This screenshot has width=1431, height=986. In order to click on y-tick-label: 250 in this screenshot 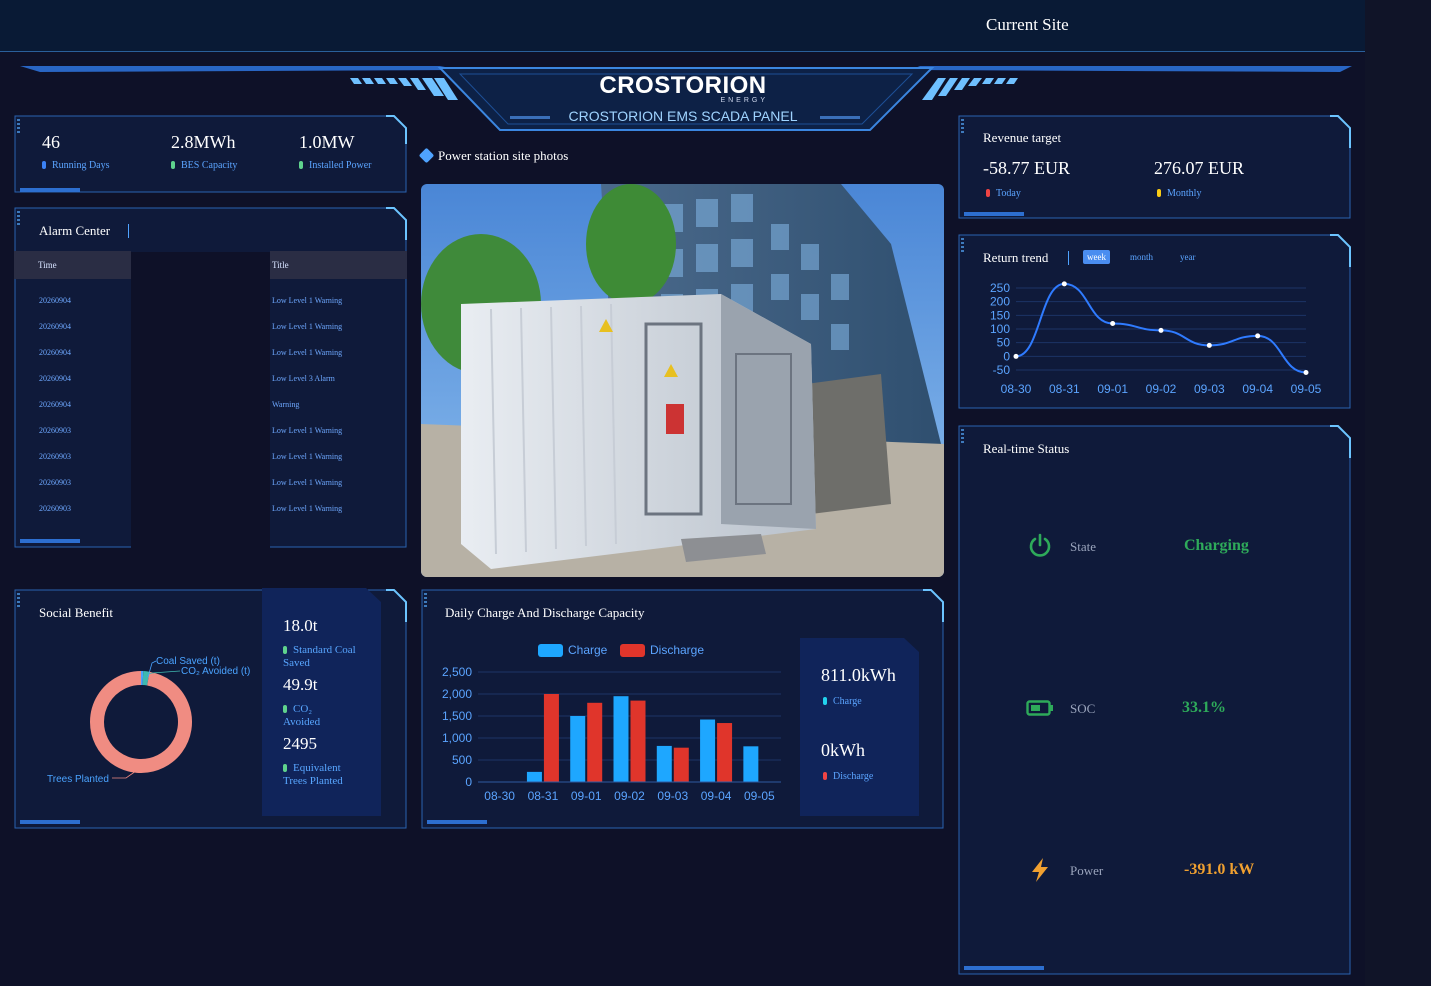, I will do `click(1000, 288)`.